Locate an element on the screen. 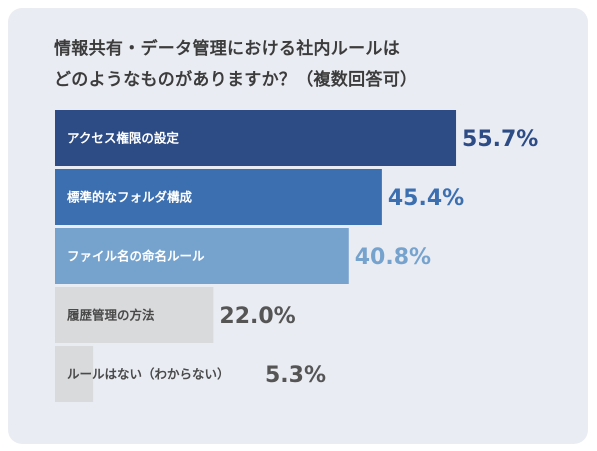 This screenshot has height=451, width=597. bar-value-3: 40.8% is located at coordinates (393, 257).